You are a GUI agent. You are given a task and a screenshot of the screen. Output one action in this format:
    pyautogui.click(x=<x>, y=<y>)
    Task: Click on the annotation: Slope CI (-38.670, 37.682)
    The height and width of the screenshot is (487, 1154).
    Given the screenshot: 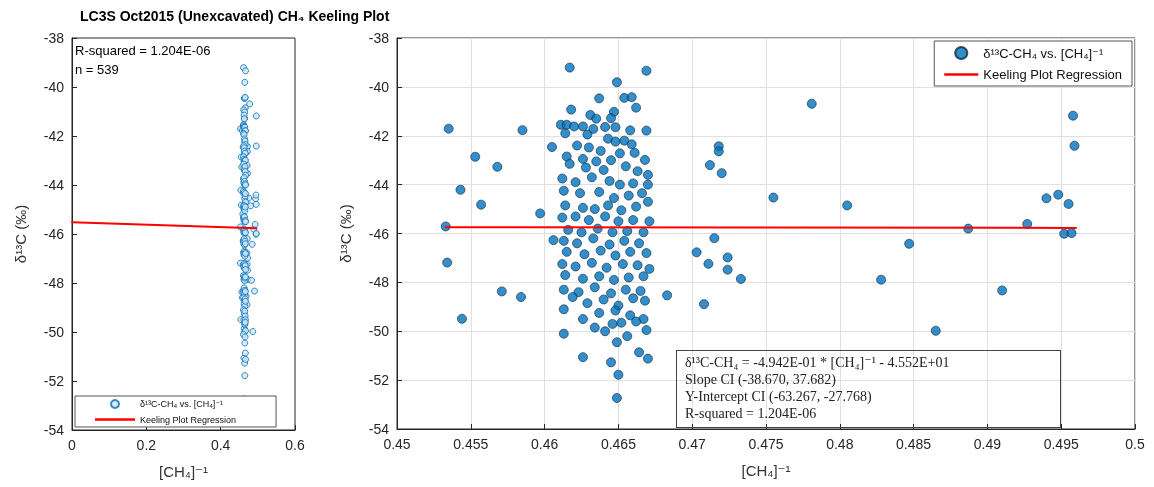 What is the action you would take?
    pyautogui.click(x=761, y=379)
    